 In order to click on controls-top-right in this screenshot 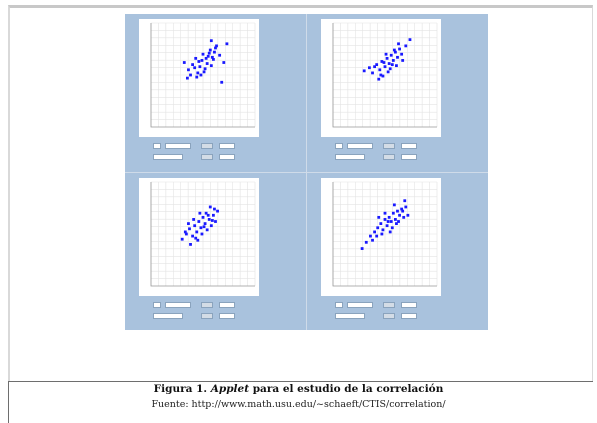, I will do `click(381, 154)`.